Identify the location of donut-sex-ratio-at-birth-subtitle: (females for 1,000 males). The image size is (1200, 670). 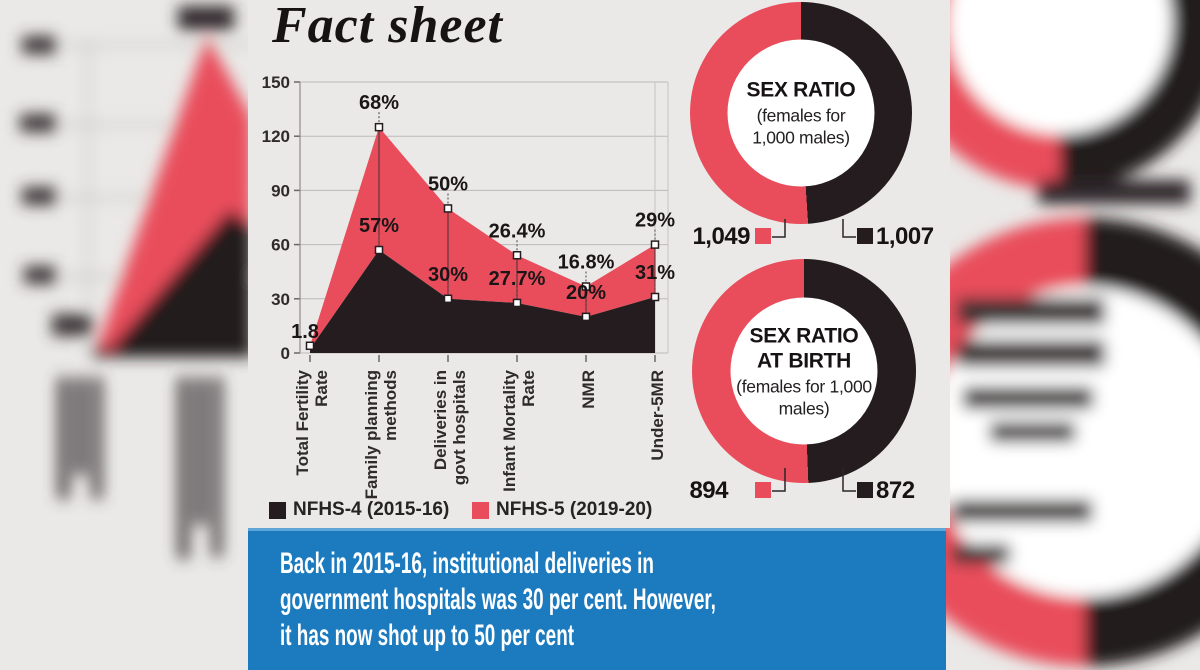
(804, 397).